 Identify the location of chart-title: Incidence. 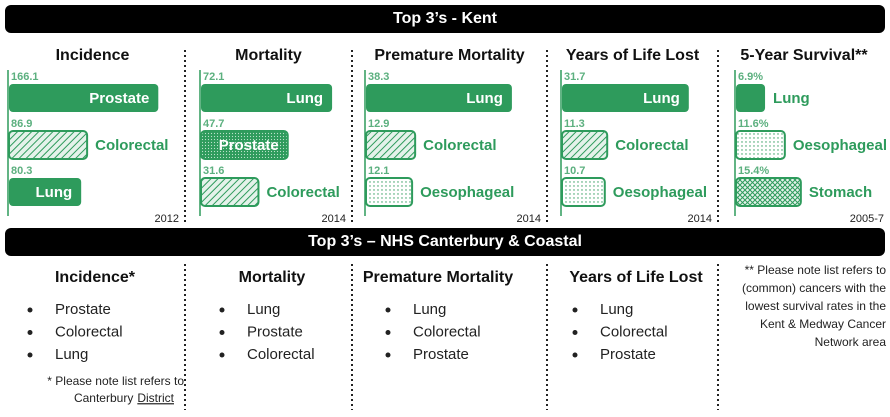
(93, 55).